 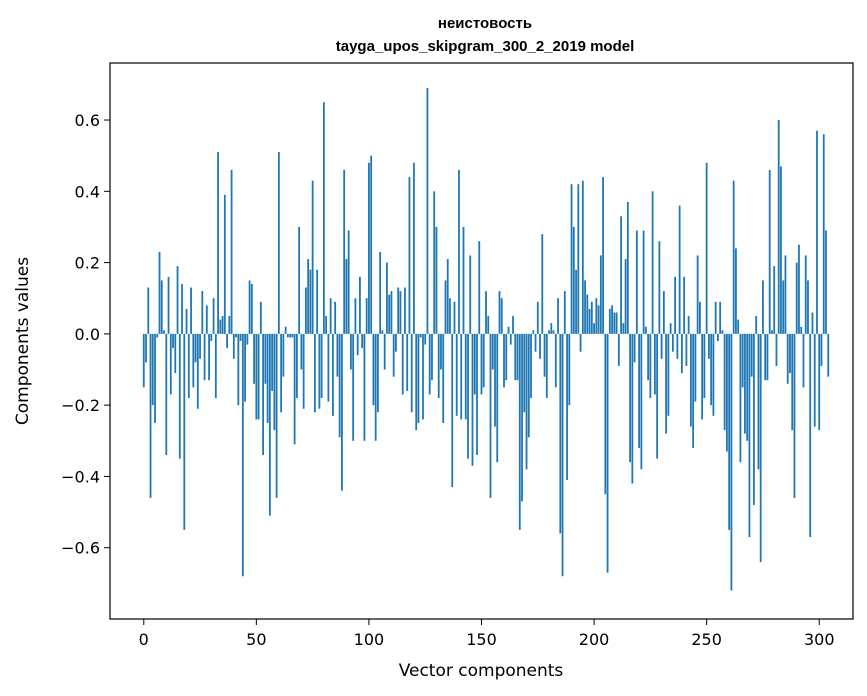 What do you see at coordinates (80, 405) in the screenshot?
I see `y-tick-label: −0.2` at bounding box center [80, 405].